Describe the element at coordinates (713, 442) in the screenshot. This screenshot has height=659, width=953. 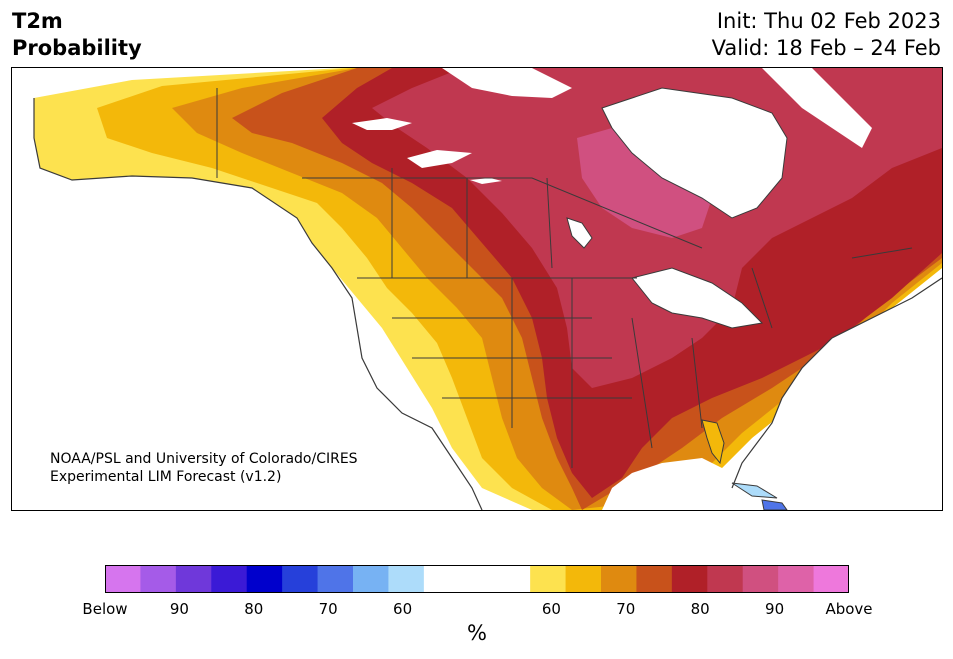
I see `florida` at that location.